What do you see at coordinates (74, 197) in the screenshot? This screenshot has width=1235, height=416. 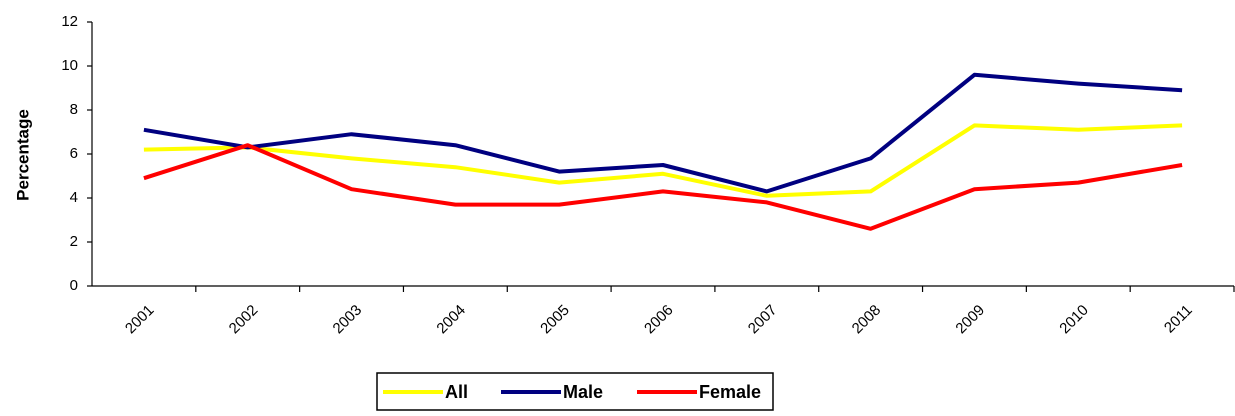 I see `y-tick-label: 4` at bounding box center [74, 197].